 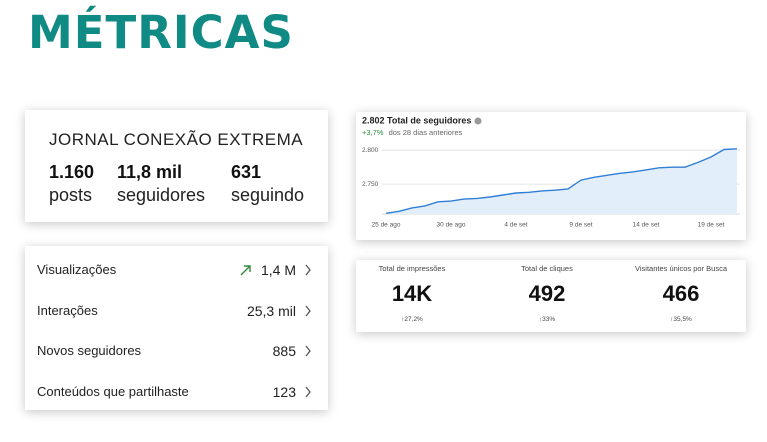 I want to click on metric-row: Interações 25,3 mil, so click(x=176, y=313).